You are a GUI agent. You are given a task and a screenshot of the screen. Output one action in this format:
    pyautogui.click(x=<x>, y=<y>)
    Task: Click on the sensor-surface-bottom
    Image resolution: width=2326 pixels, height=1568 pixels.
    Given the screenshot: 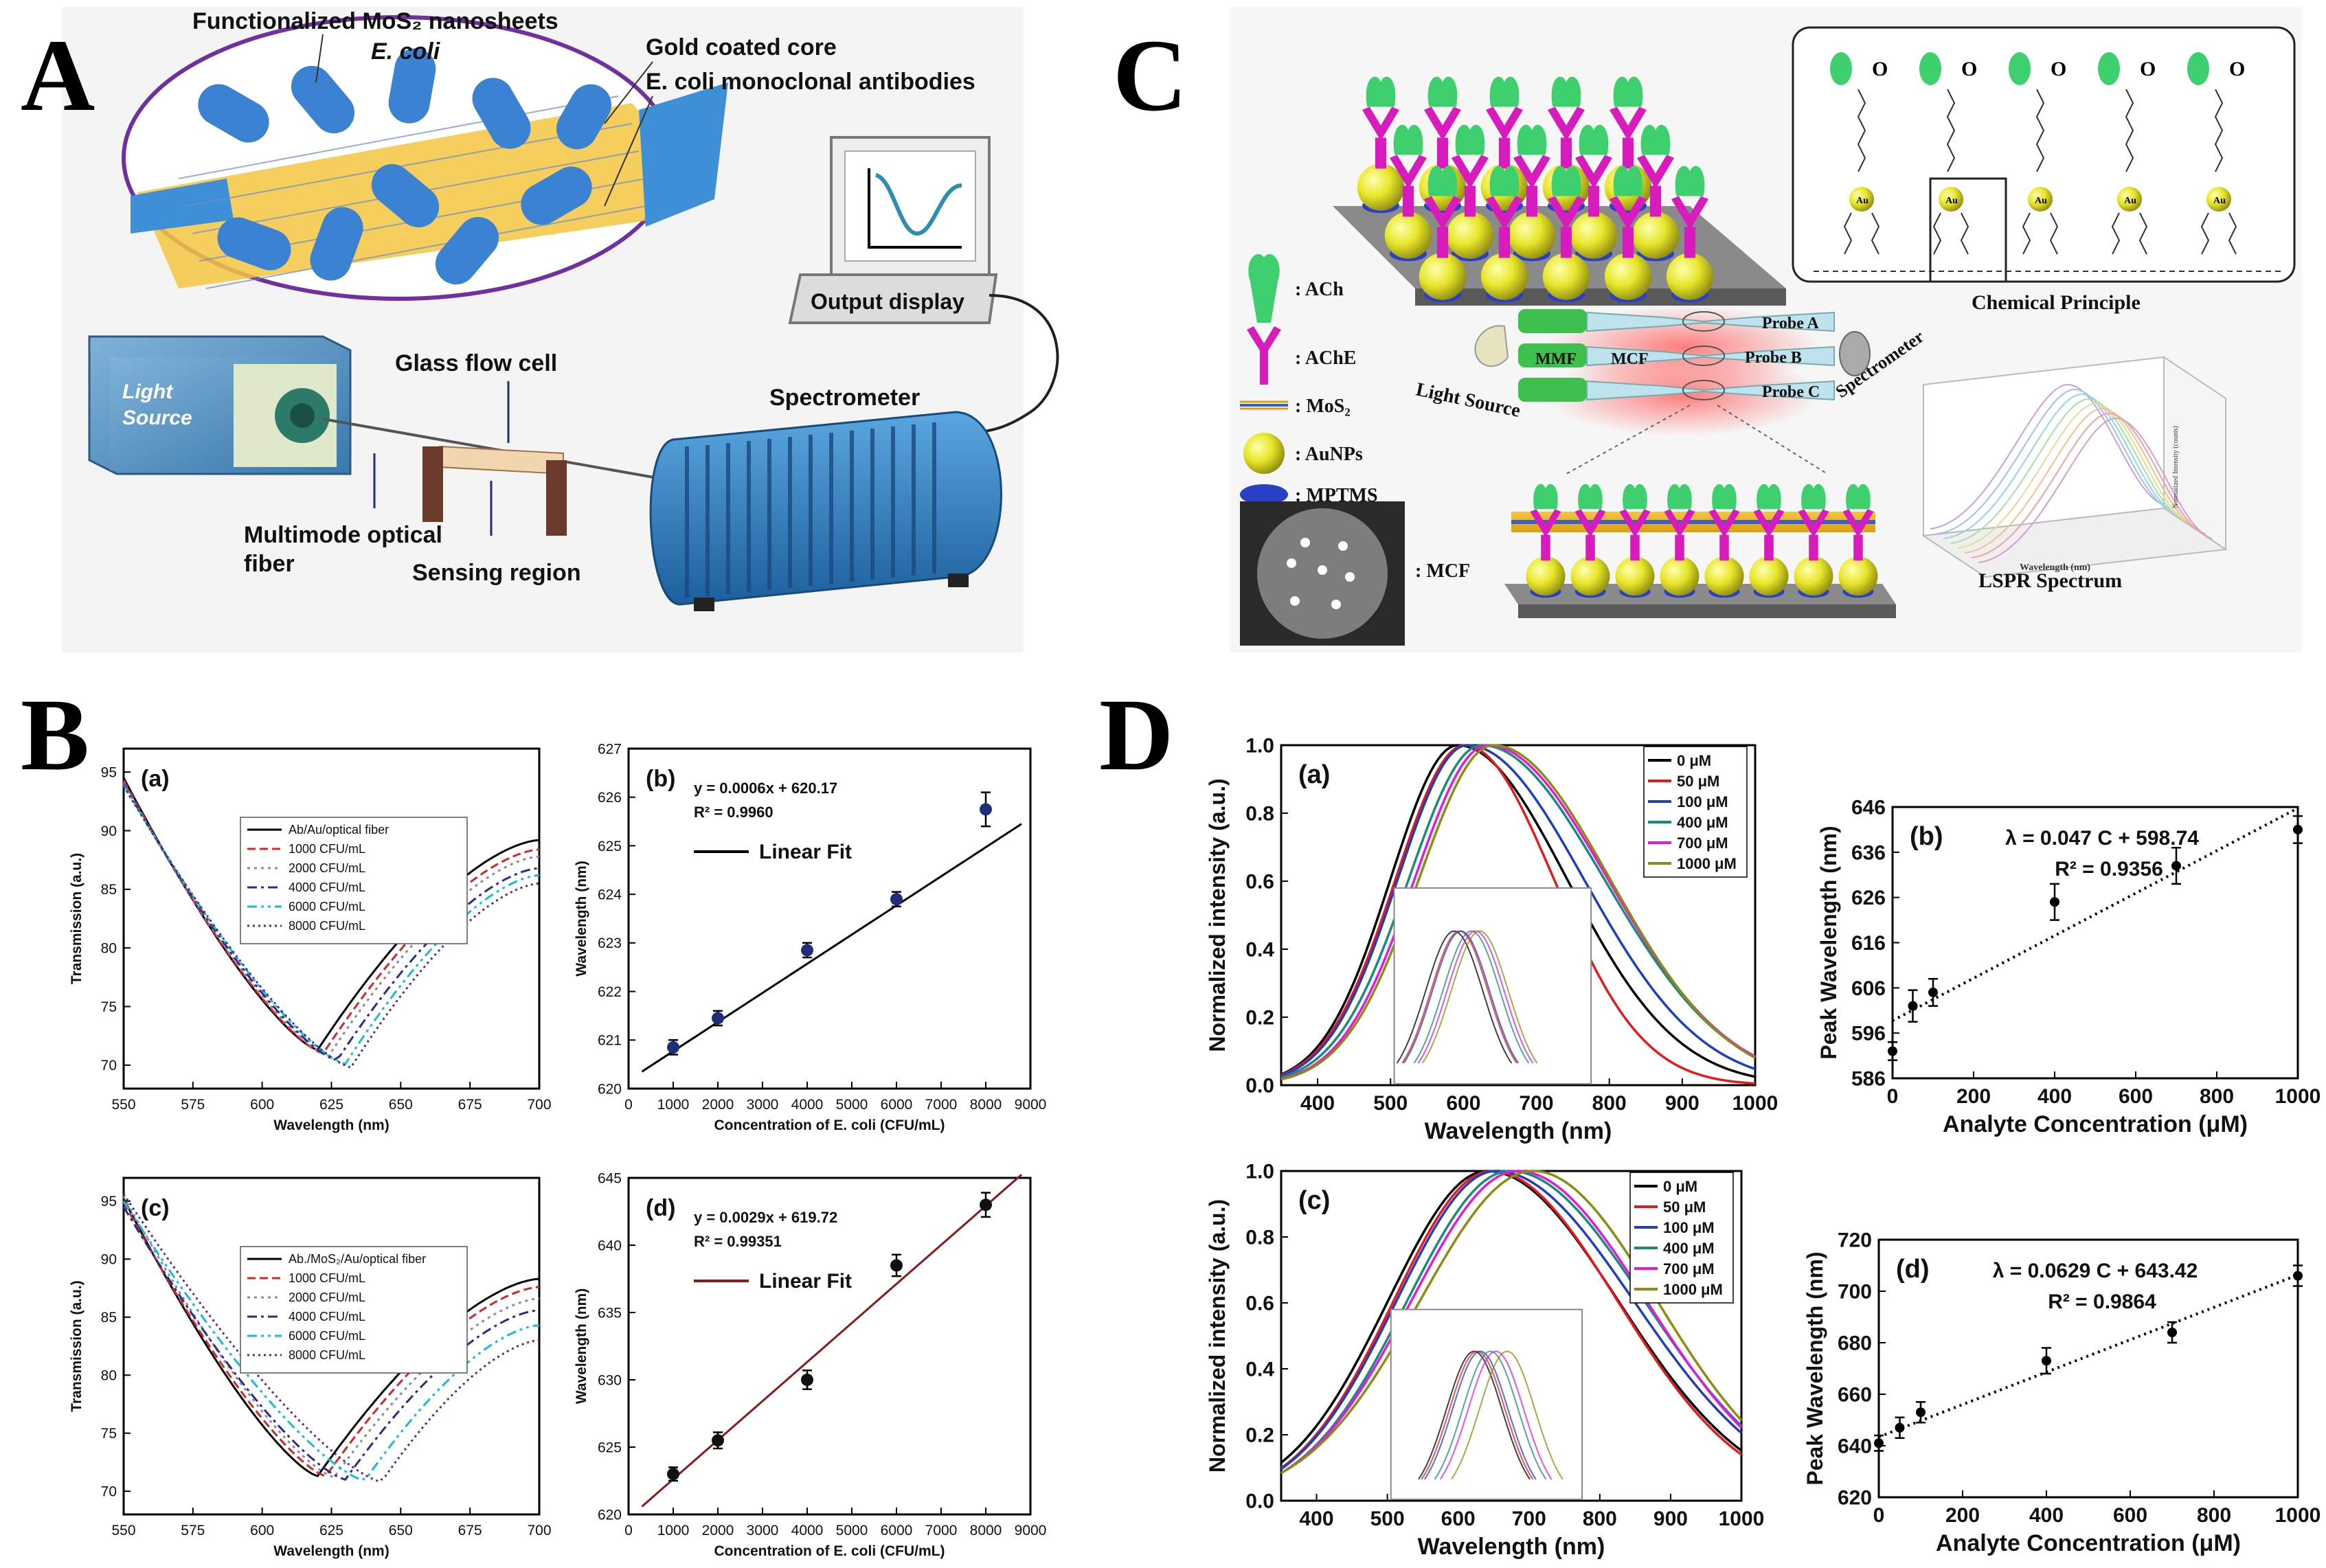 What is the action you would take?
    pyautogui.click(x=1700, y=601)
    